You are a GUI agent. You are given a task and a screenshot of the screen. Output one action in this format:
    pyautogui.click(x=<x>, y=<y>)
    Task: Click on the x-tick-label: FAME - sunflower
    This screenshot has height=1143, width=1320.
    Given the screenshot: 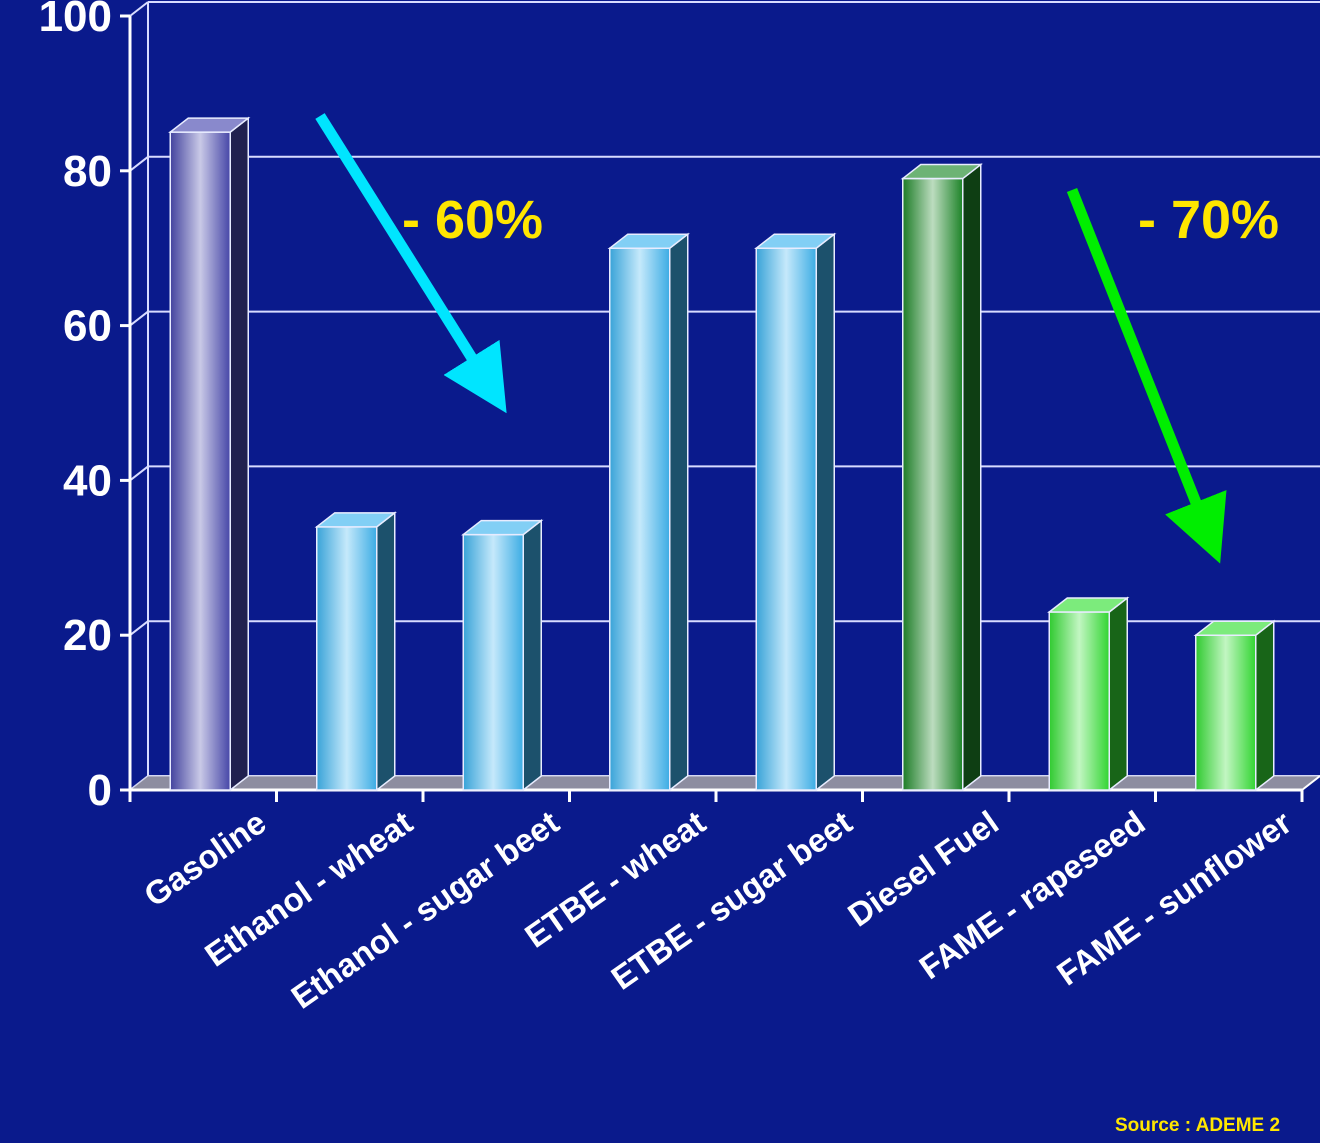 What is the action you would take?
    pyautogui.click(x=1174, y=897)
    